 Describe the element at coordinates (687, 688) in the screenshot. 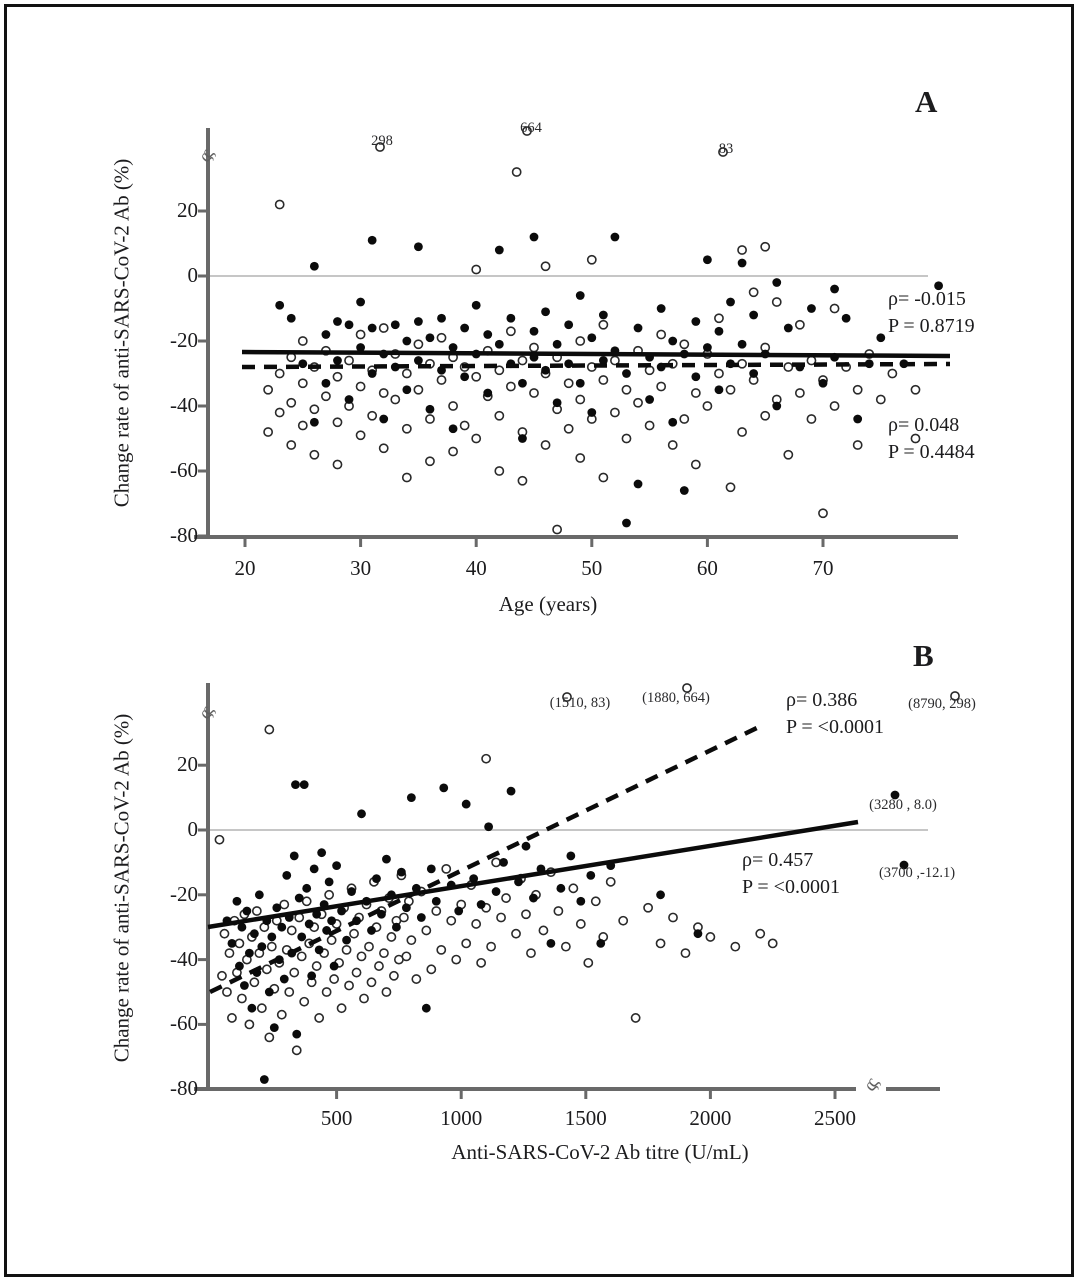

I see `panel-b-outlier-point` at that location.